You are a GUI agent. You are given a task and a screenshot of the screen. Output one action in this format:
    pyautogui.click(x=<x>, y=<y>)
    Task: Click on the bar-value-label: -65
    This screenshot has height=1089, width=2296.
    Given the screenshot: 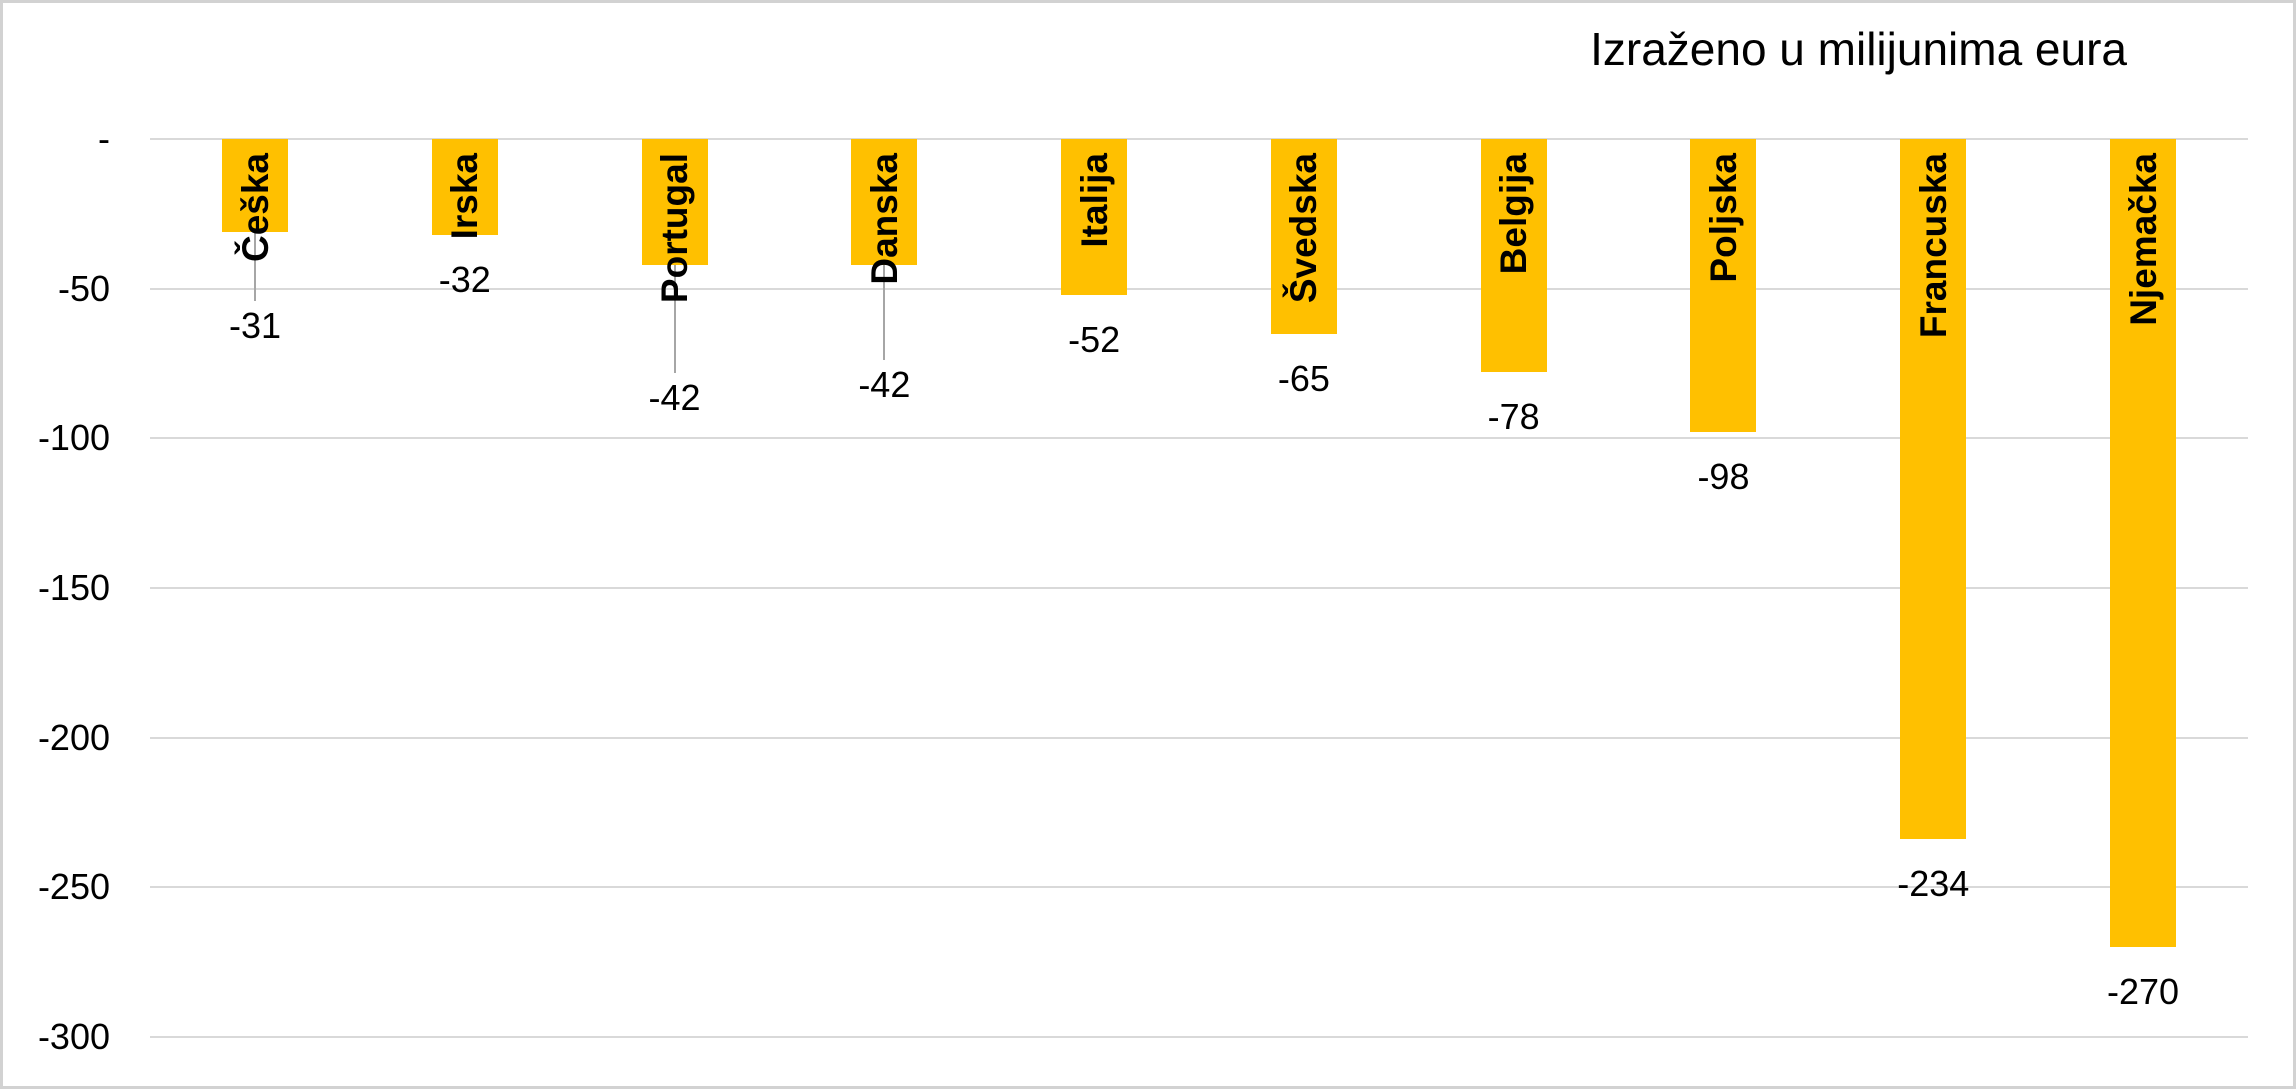 What is the action you would take?
    pyautogui.click(x=1303, y=378)
    